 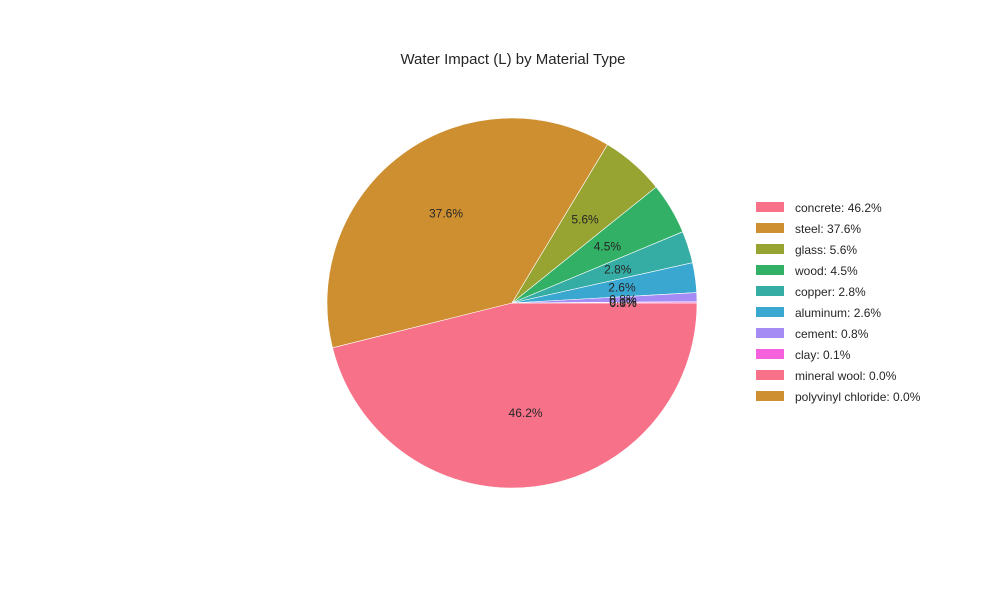 I want to click on pie-slice-clay, so click(x=604, y=302).